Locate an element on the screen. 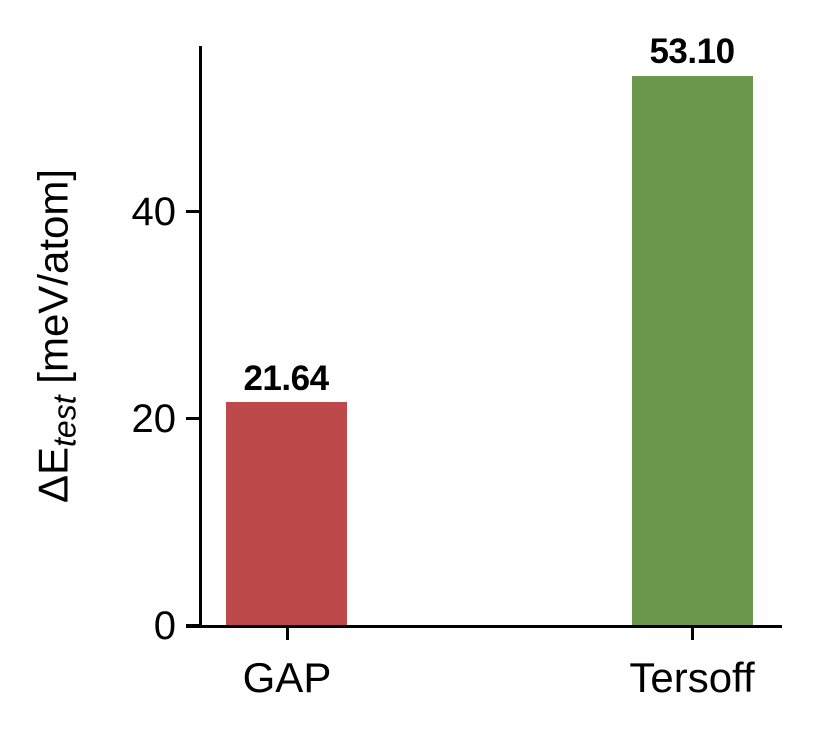 The width and height of the screenshot is (813, 739). y-axis-title: ΔEtest [meV/atom] is located at coordinates (56, 336).